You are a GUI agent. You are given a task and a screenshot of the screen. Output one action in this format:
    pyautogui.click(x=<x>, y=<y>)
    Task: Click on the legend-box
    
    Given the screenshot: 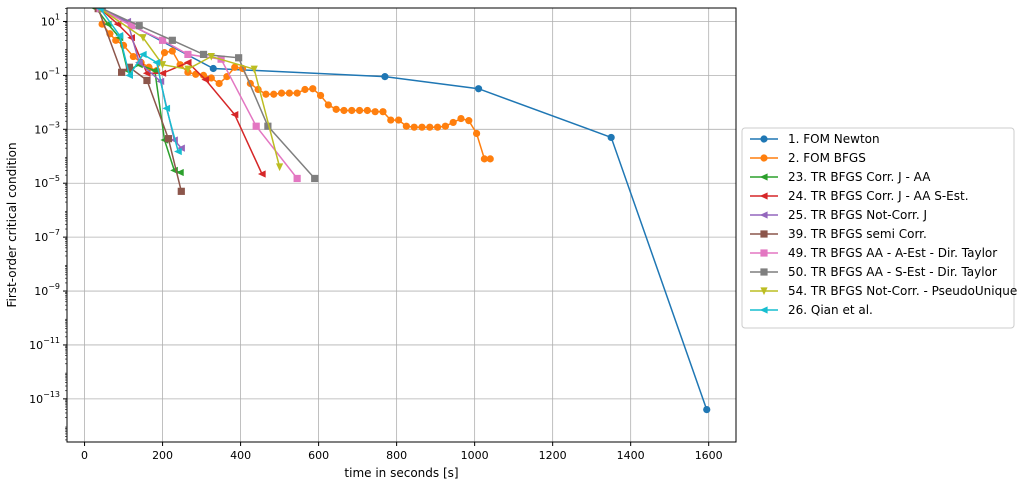 What is the action you would take?
    pyautogui.click(x=878, y=228)
    